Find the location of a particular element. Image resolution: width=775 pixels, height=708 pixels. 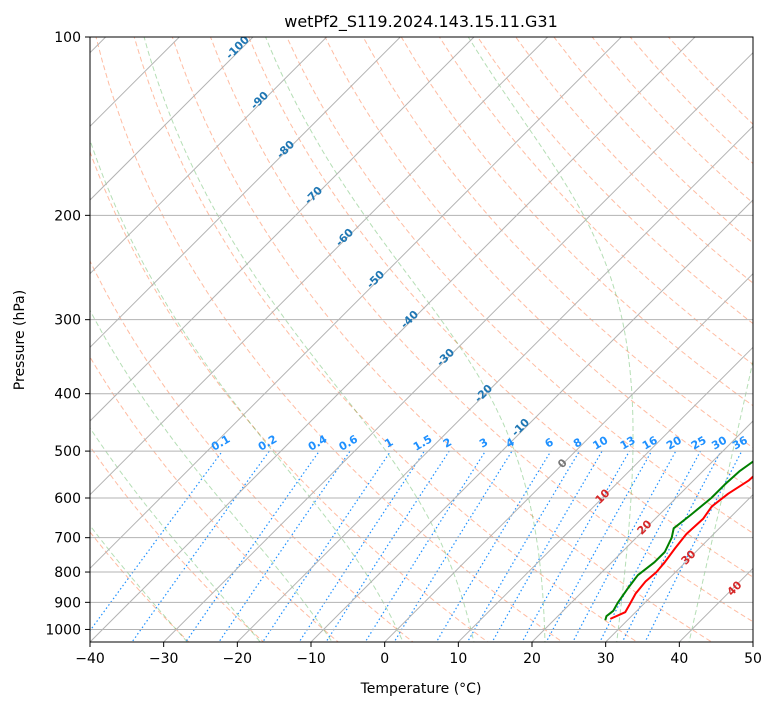

chart-title: wetPf2_S119.2024.143.15.11.G31 is located at coordinates (421, 22).